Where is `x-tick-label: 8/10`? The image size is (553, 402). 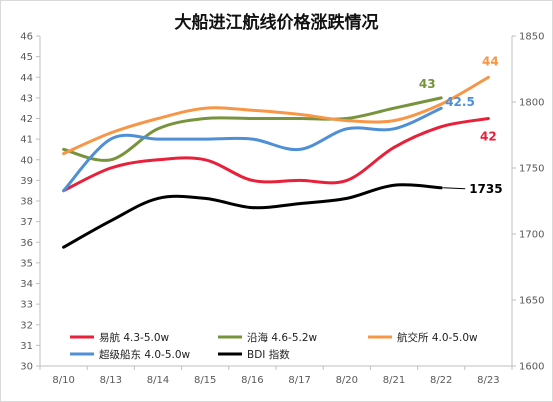 x-tick-label: 8/10 is located at coordinates (63, 380).